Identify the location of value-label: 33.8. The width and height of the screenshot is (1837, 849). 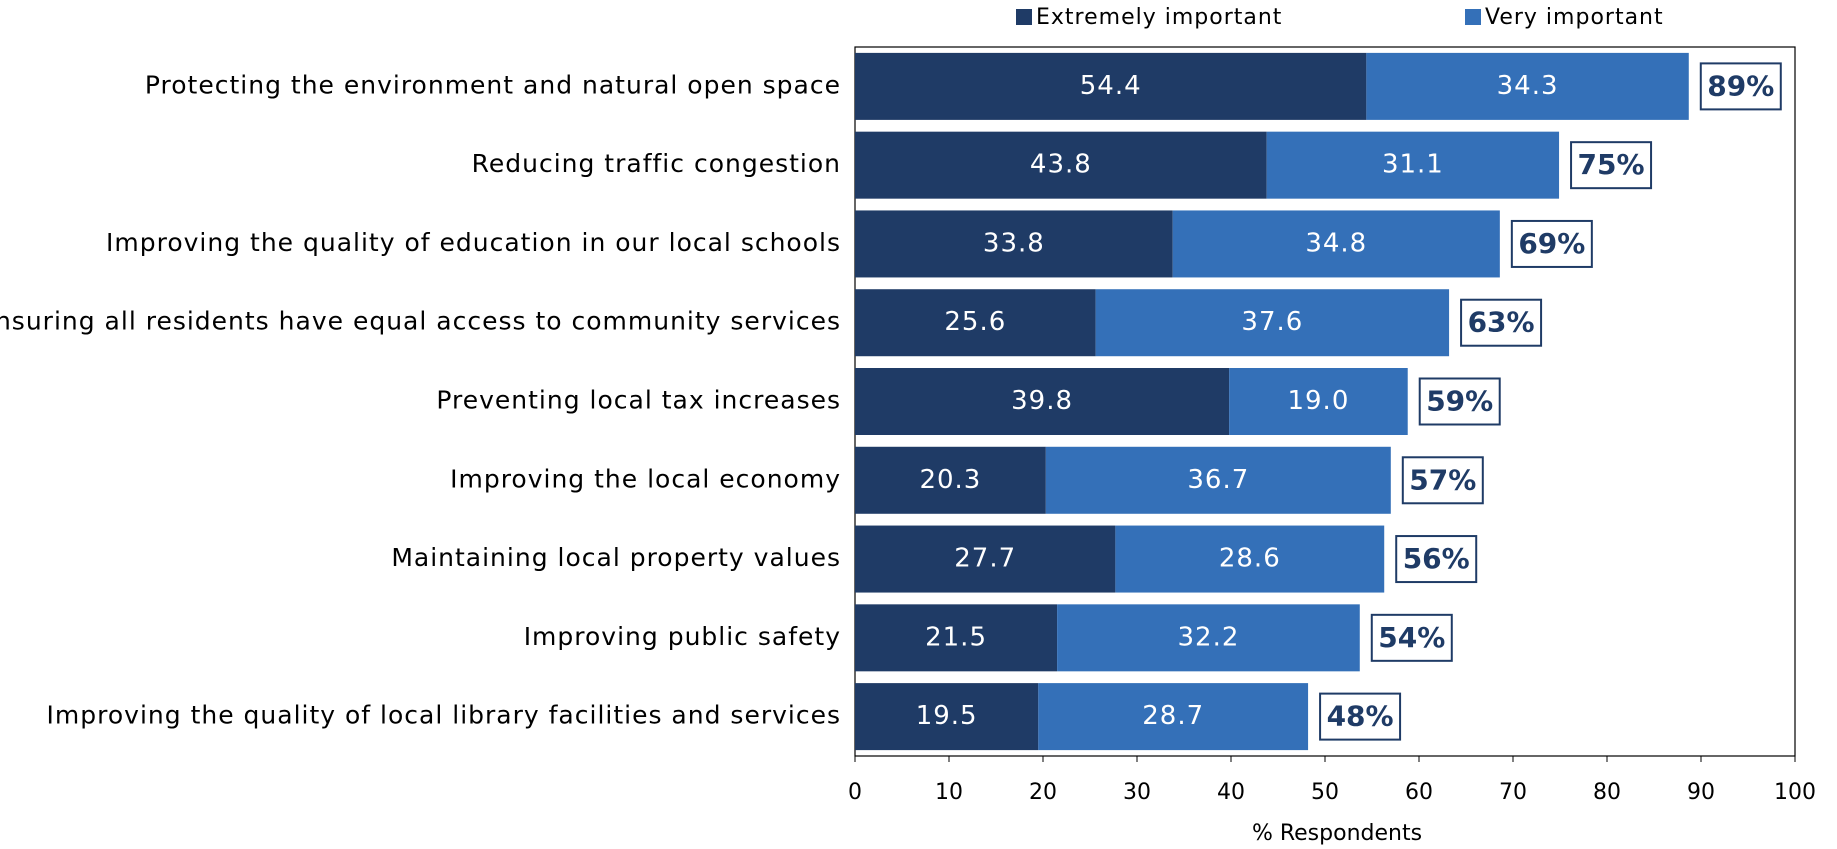
(1014, 243).